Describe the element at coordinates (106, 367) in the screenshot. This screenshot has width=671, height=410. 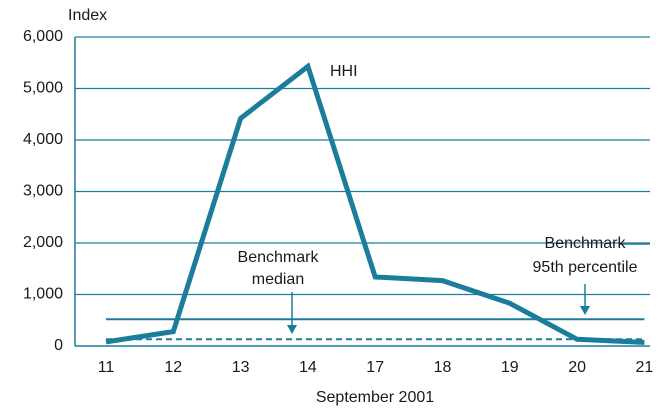
I see `x-tick-label: 11` at that location.